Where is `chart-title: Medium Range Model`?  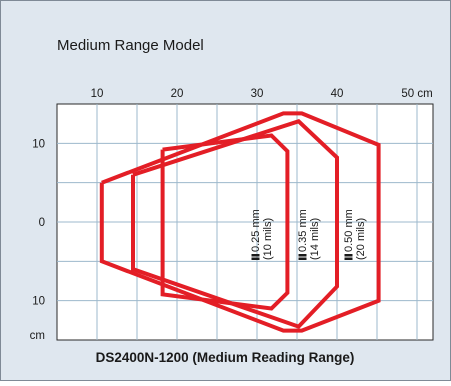 chart-title: Medium Range Model is located at coordinates (130, 45).